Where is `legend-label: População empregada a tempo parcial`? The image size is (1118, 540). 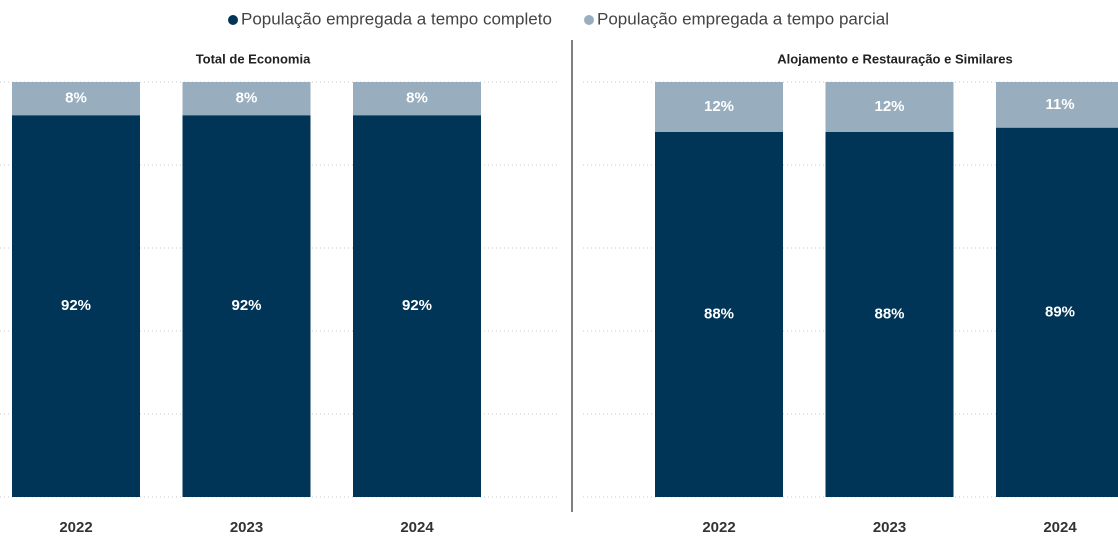
legend-label: População empregada a tempo parcial is located at coordinates (743, 18).